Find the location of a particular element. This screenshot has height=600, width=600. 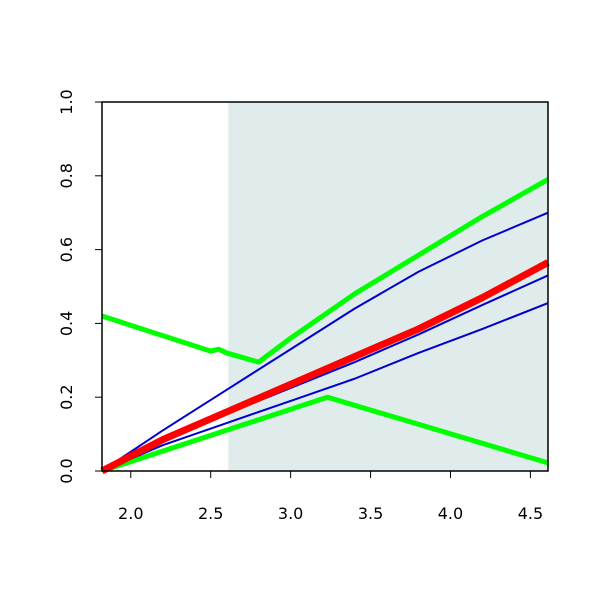

x-tick-label: 4.5 is located at coordinates (530, 513).